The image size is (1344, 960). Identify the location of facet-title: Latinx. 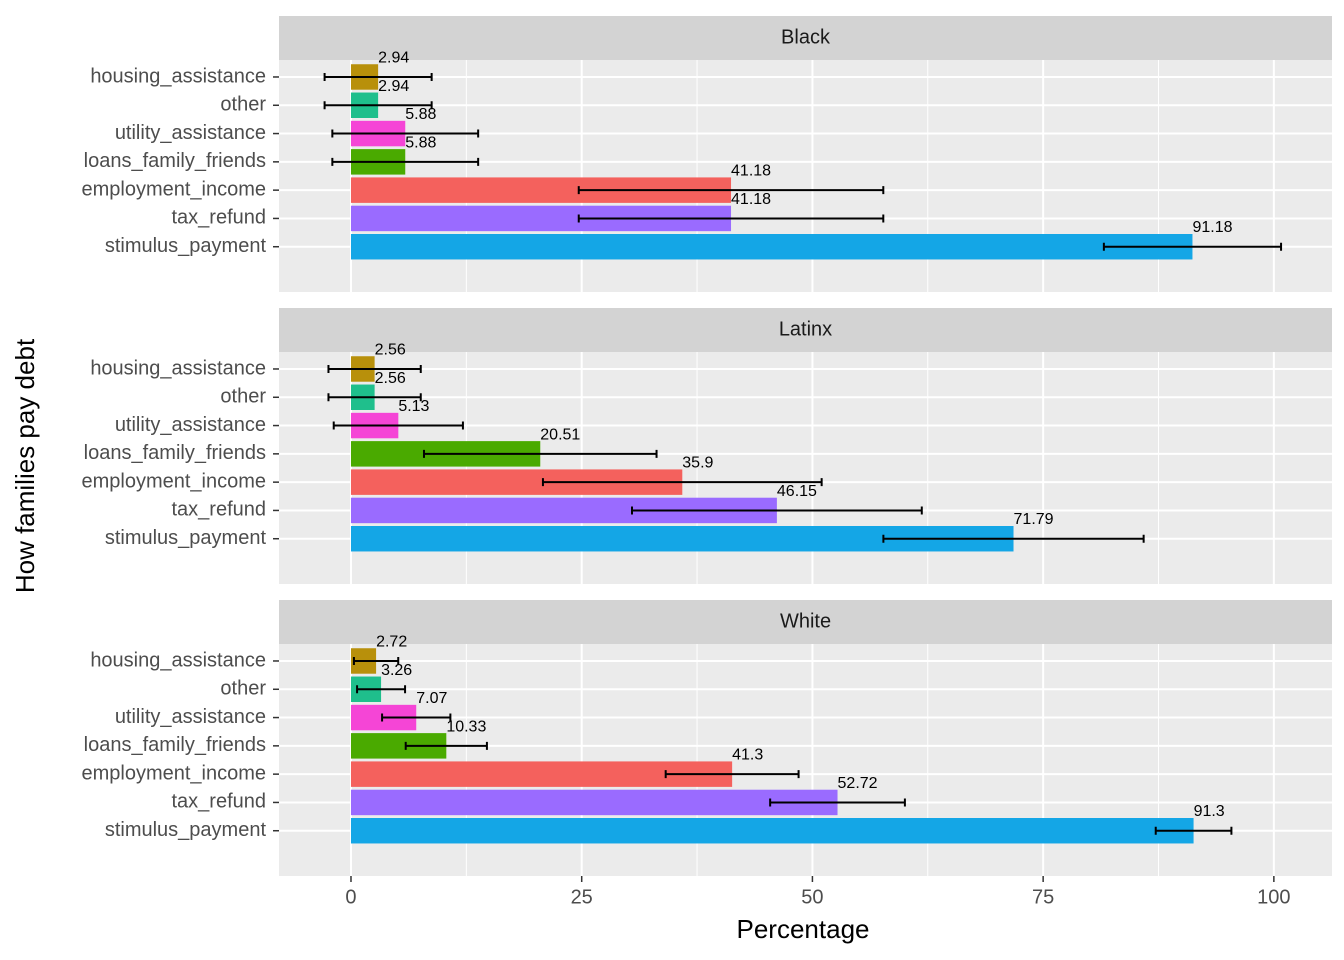
(805, 329).